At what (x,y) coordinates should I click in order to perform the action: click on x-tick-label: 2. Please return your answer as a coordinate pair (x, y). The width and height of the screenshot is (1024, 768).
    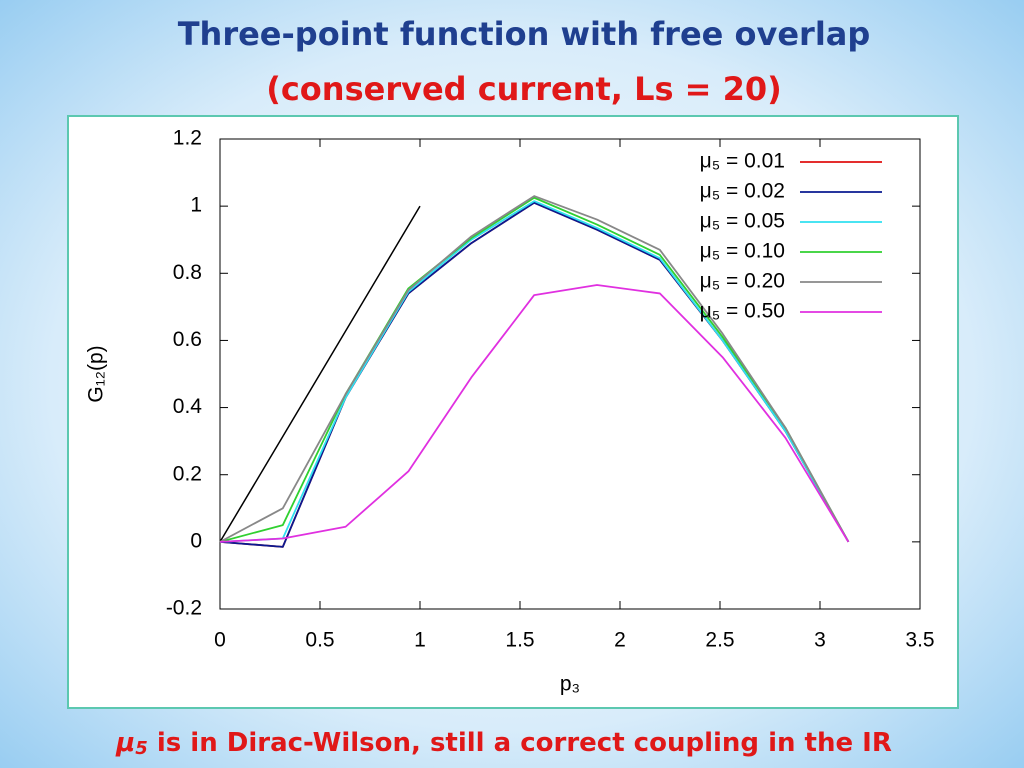
    Looking at the image, I should click on (620, 640).